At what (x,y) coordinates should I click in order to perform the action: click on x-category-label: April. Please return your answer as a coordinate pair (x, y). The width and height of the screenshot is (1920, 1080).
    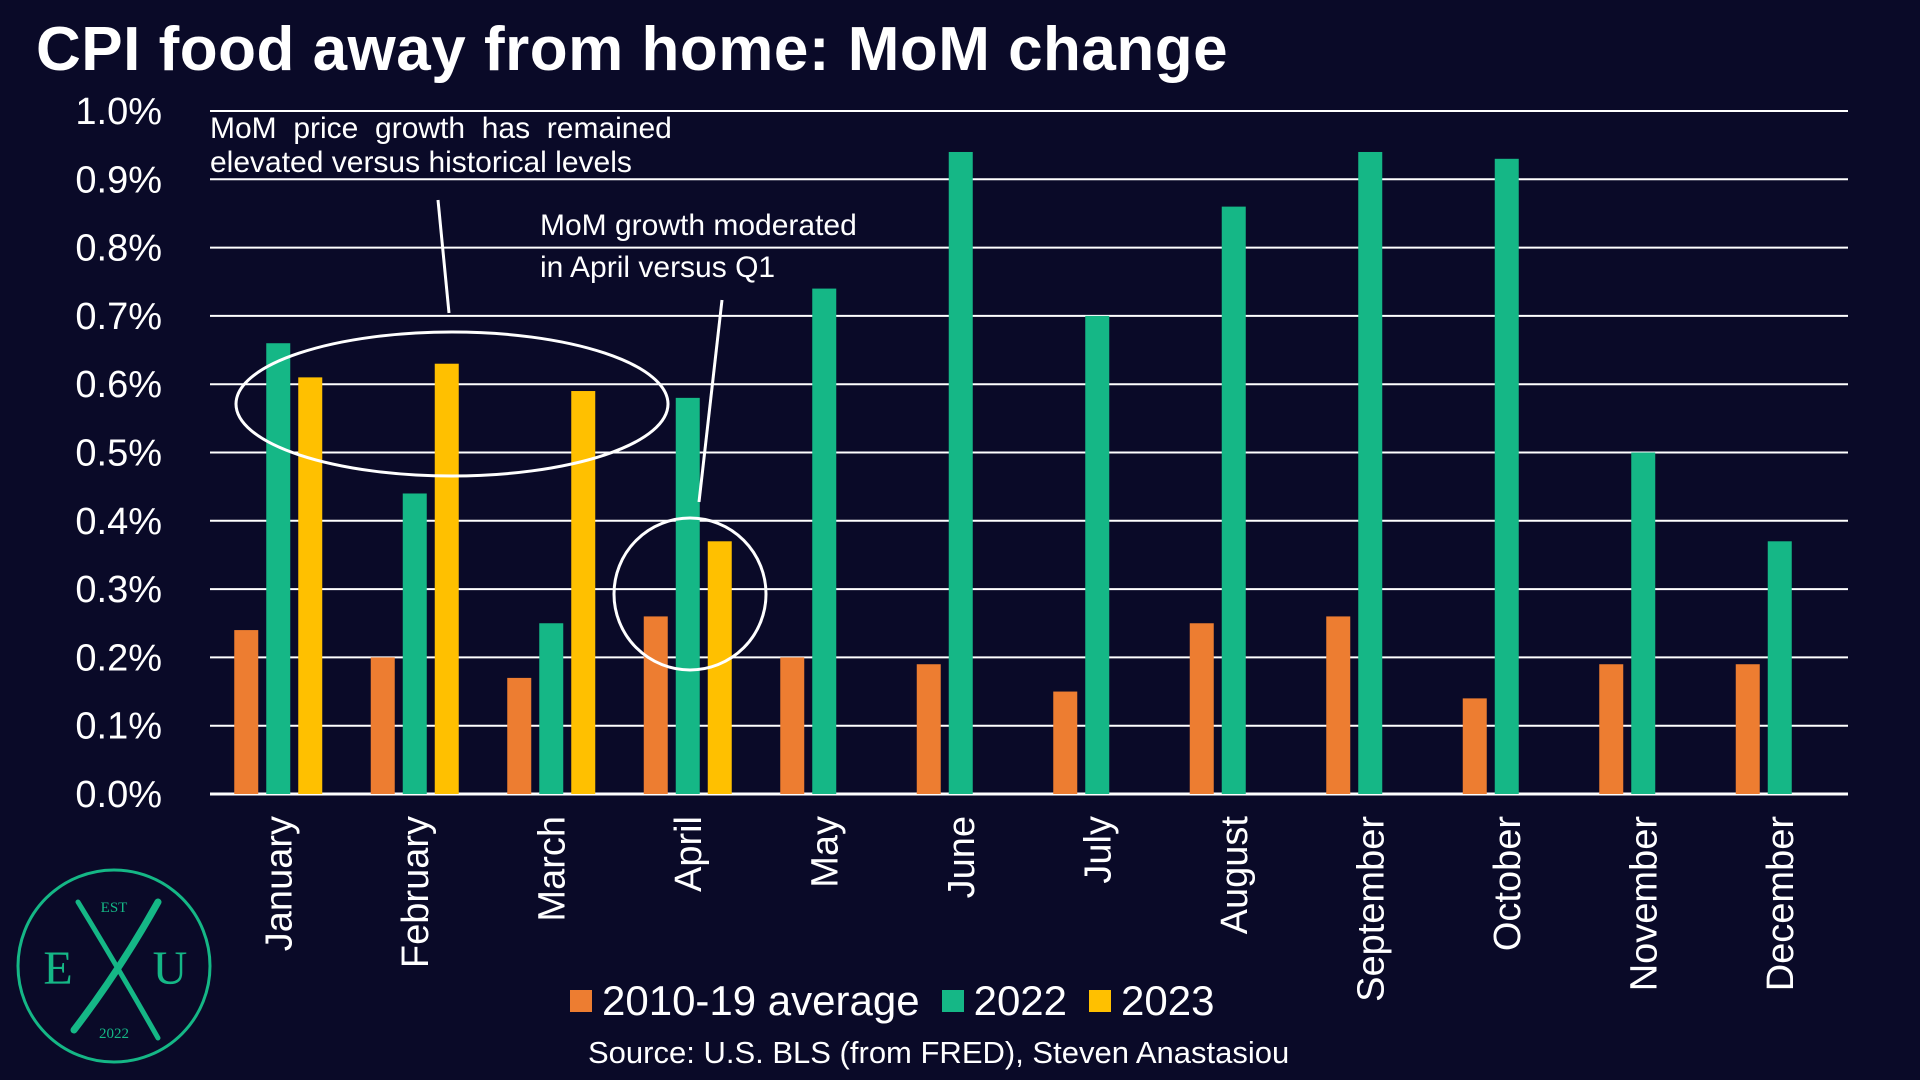
    Looking at the image, I should click on (689, 854).